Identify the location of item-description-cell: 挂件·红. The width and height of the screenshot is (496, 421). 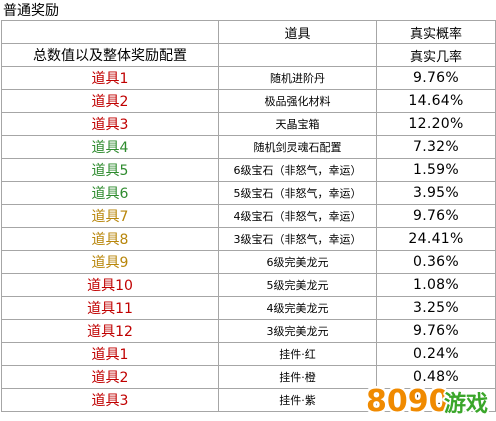
(297, 354).